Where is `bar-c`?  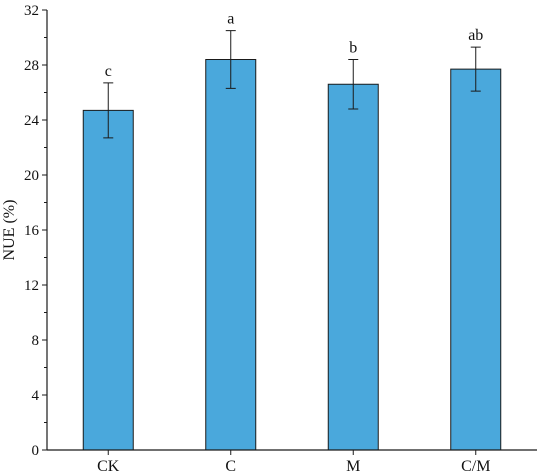 bar-c is located at coordinates (231, 255).